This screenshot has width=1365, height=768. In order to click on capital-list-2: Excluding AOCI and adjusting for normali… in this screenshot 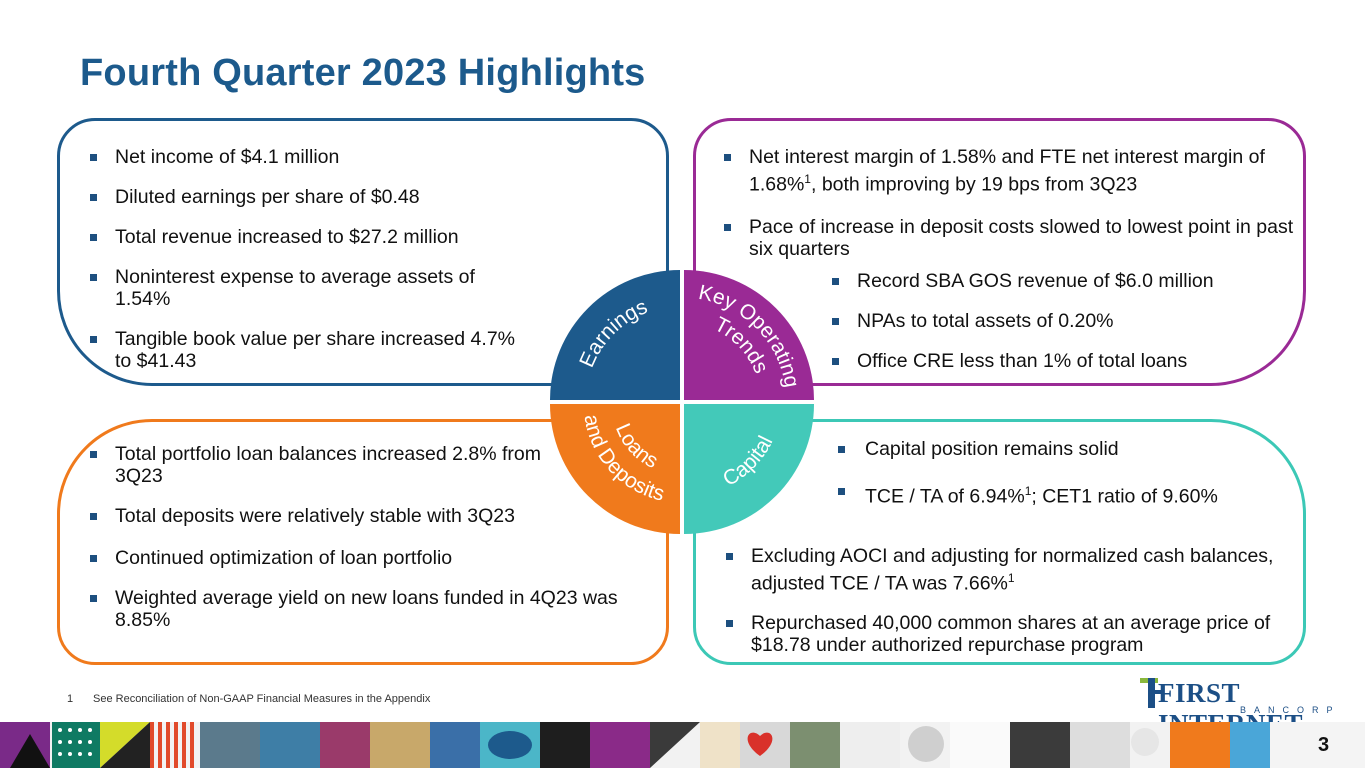, I will do `click(1013, 600)`.